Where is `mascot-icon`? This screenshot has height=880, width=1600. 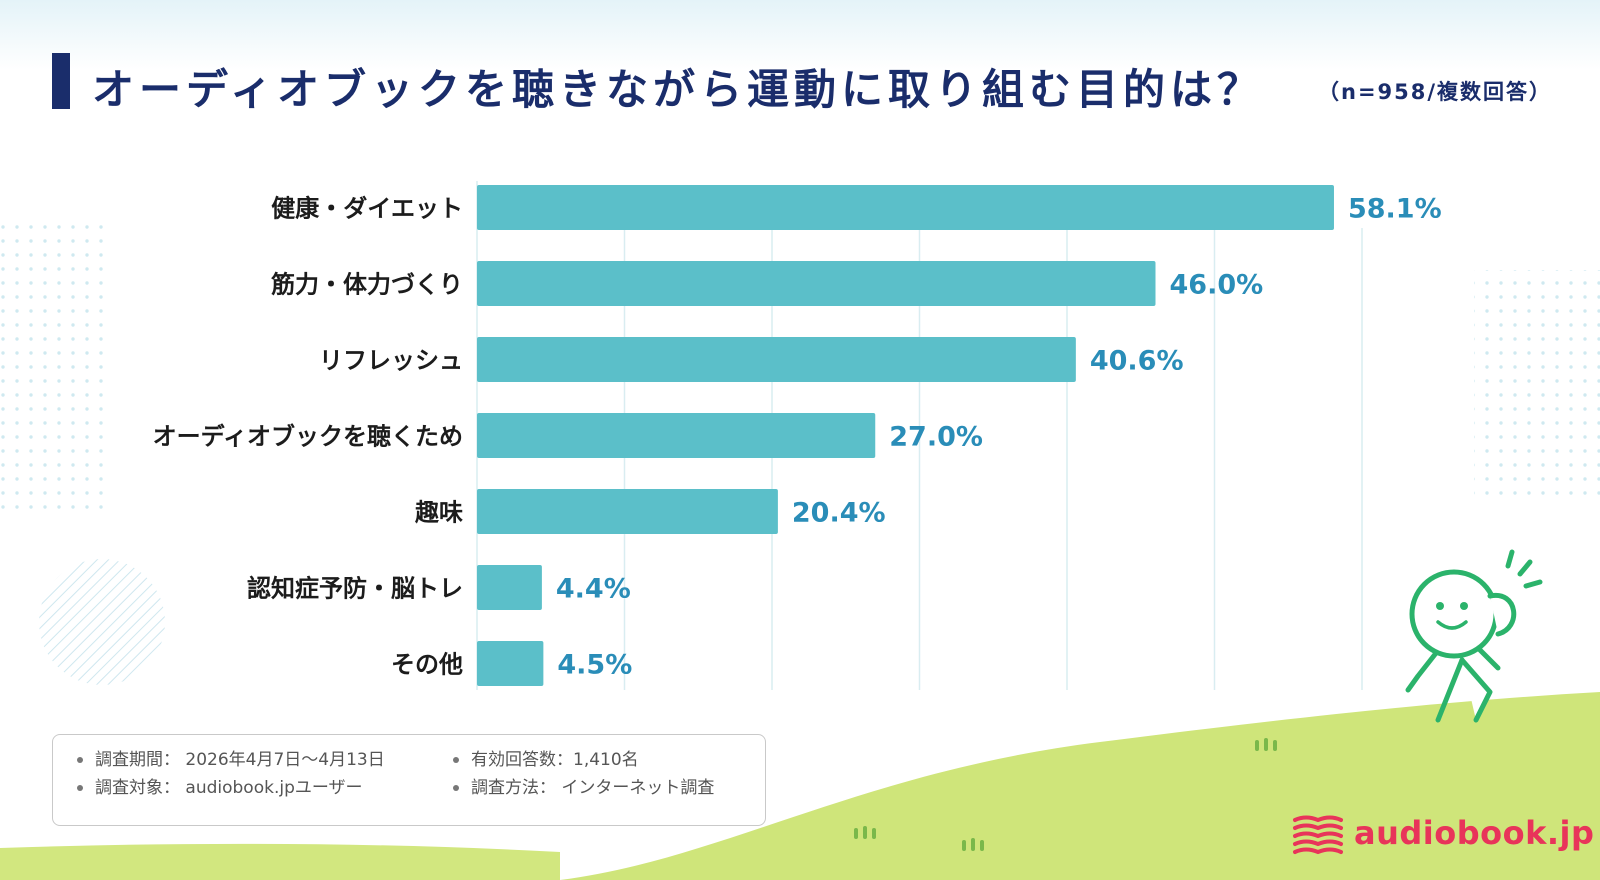
mascot-icon is located at coordinates (1474, 636).